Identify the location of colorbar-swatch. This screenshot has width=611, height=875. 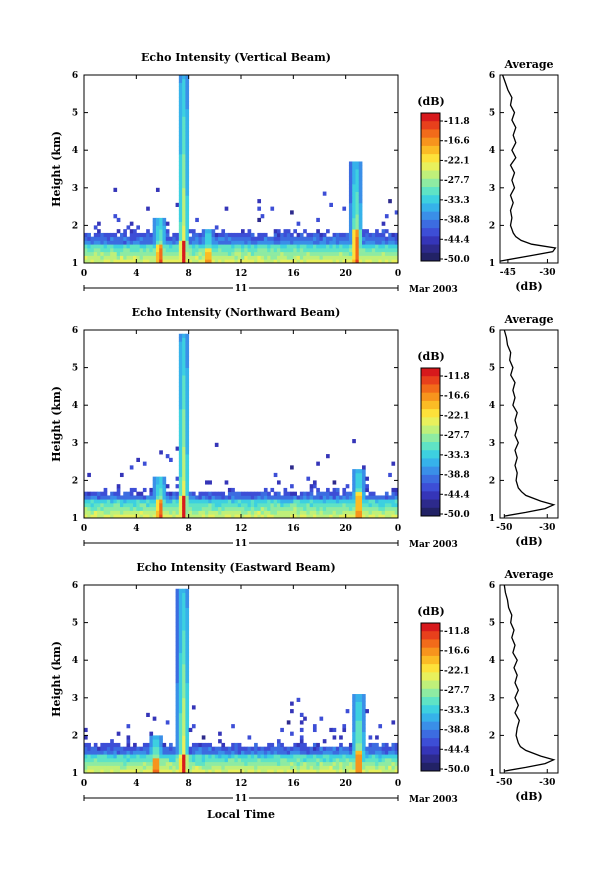
(430, 183).